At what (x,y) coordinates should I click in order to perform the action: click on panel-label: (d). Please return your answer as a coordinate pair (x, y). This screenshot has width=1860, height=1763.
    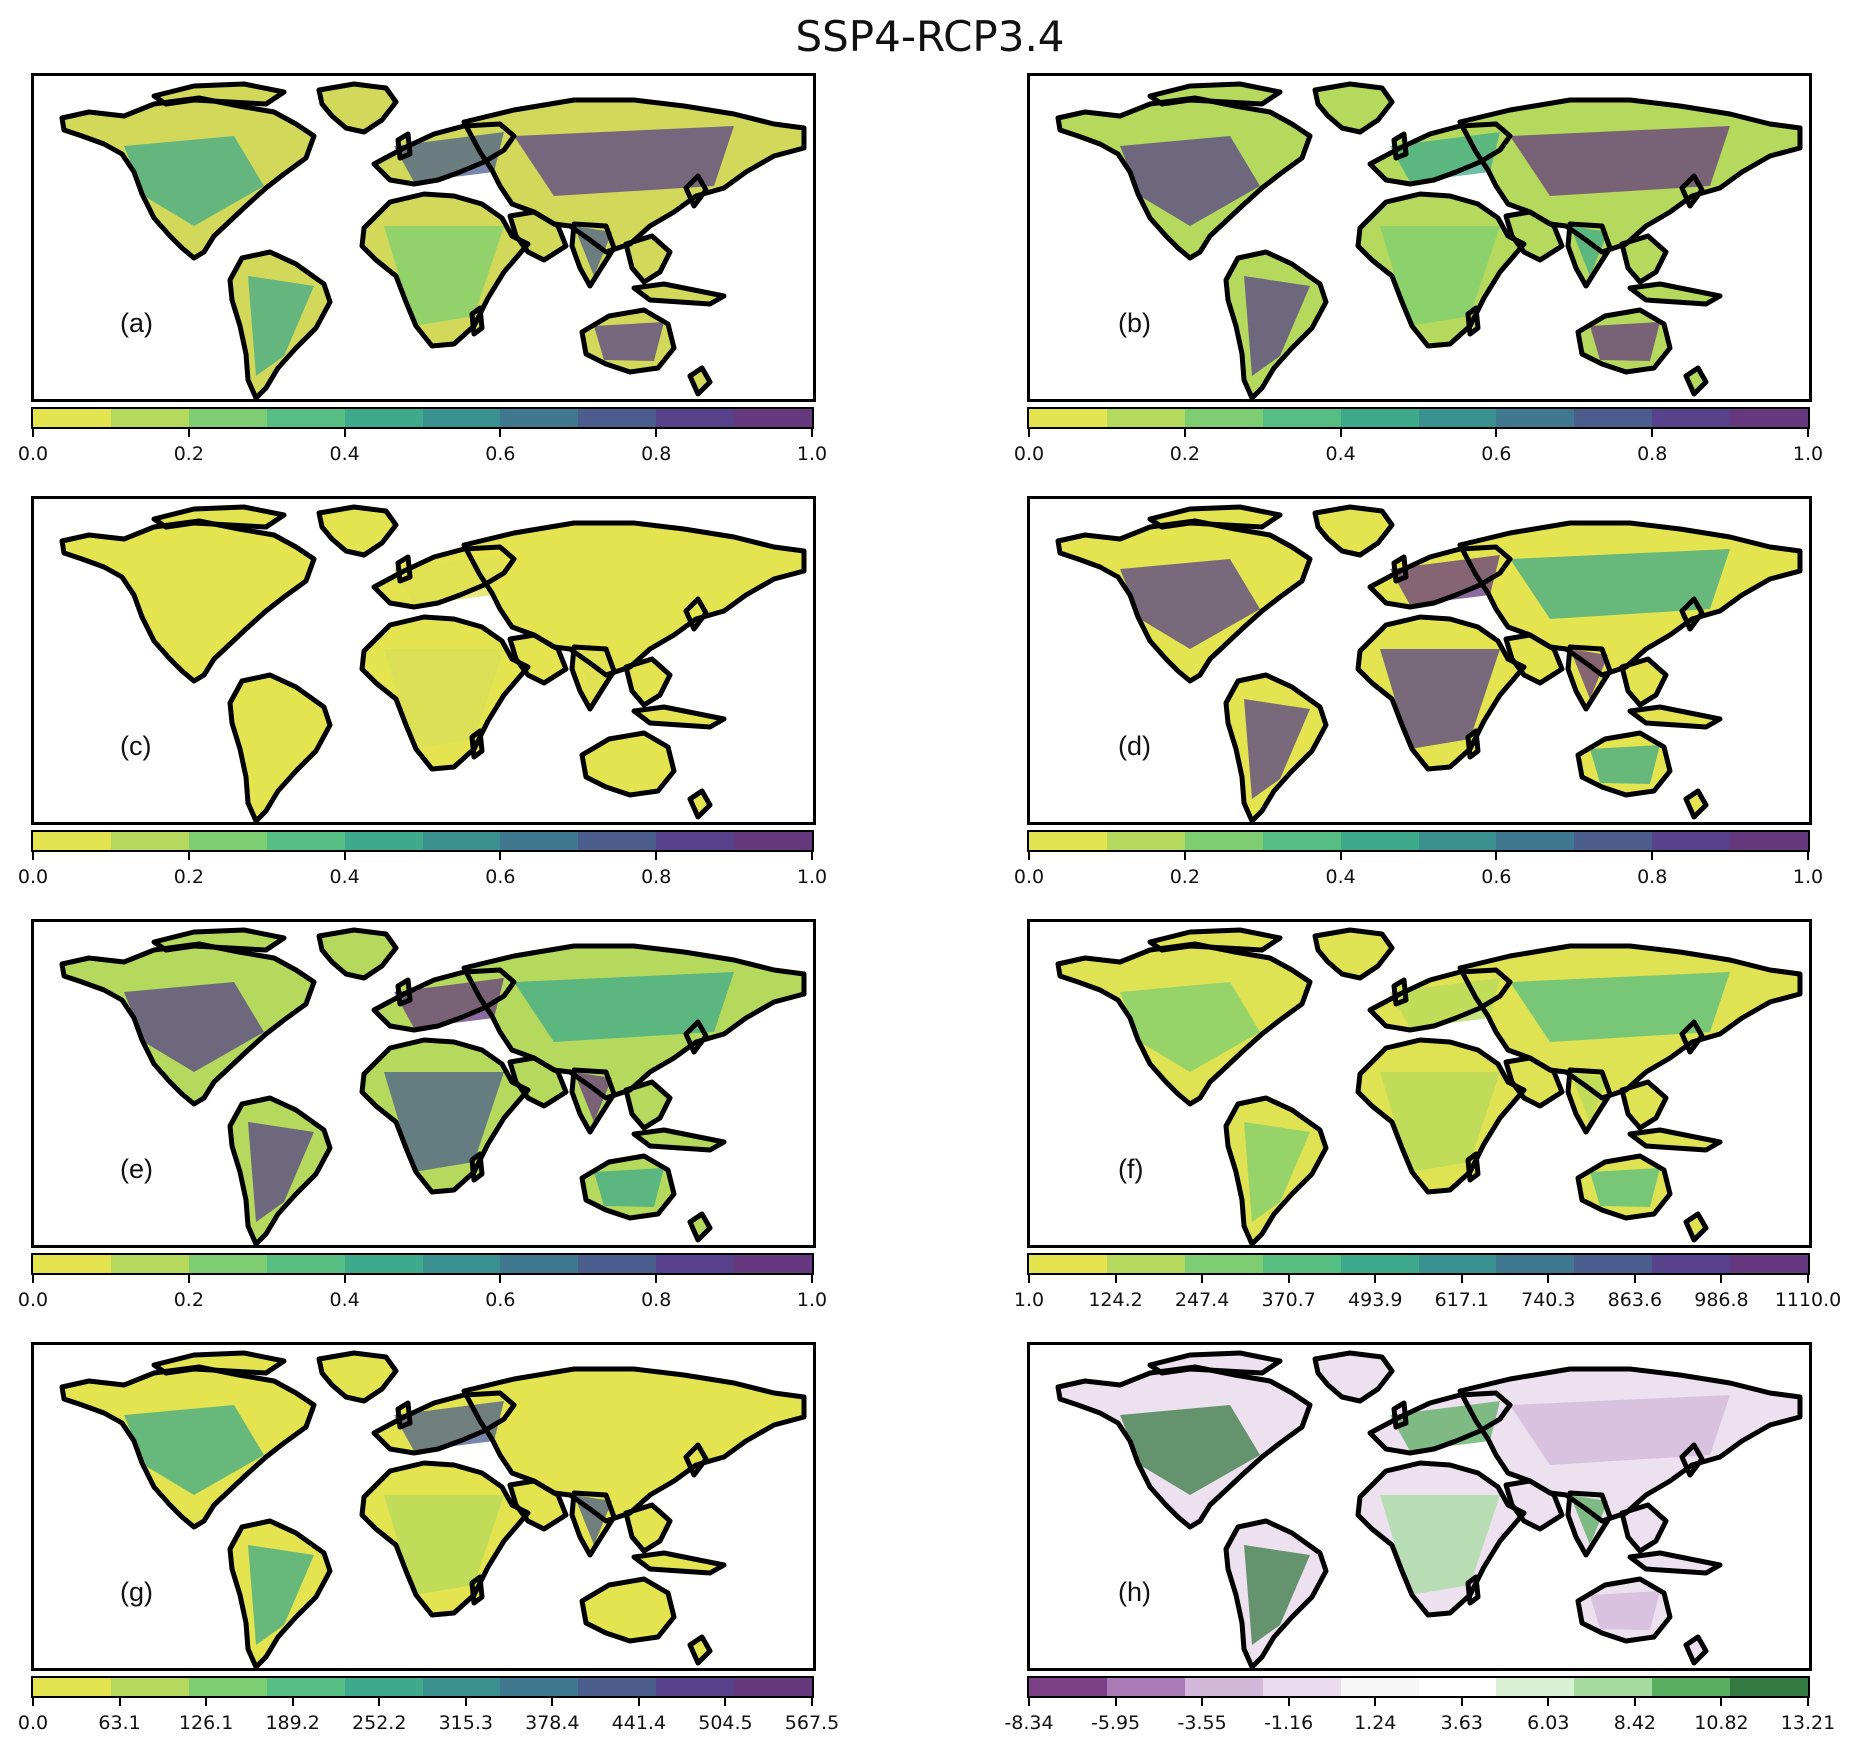
    Looking at the image, I should click on (1134, 746).